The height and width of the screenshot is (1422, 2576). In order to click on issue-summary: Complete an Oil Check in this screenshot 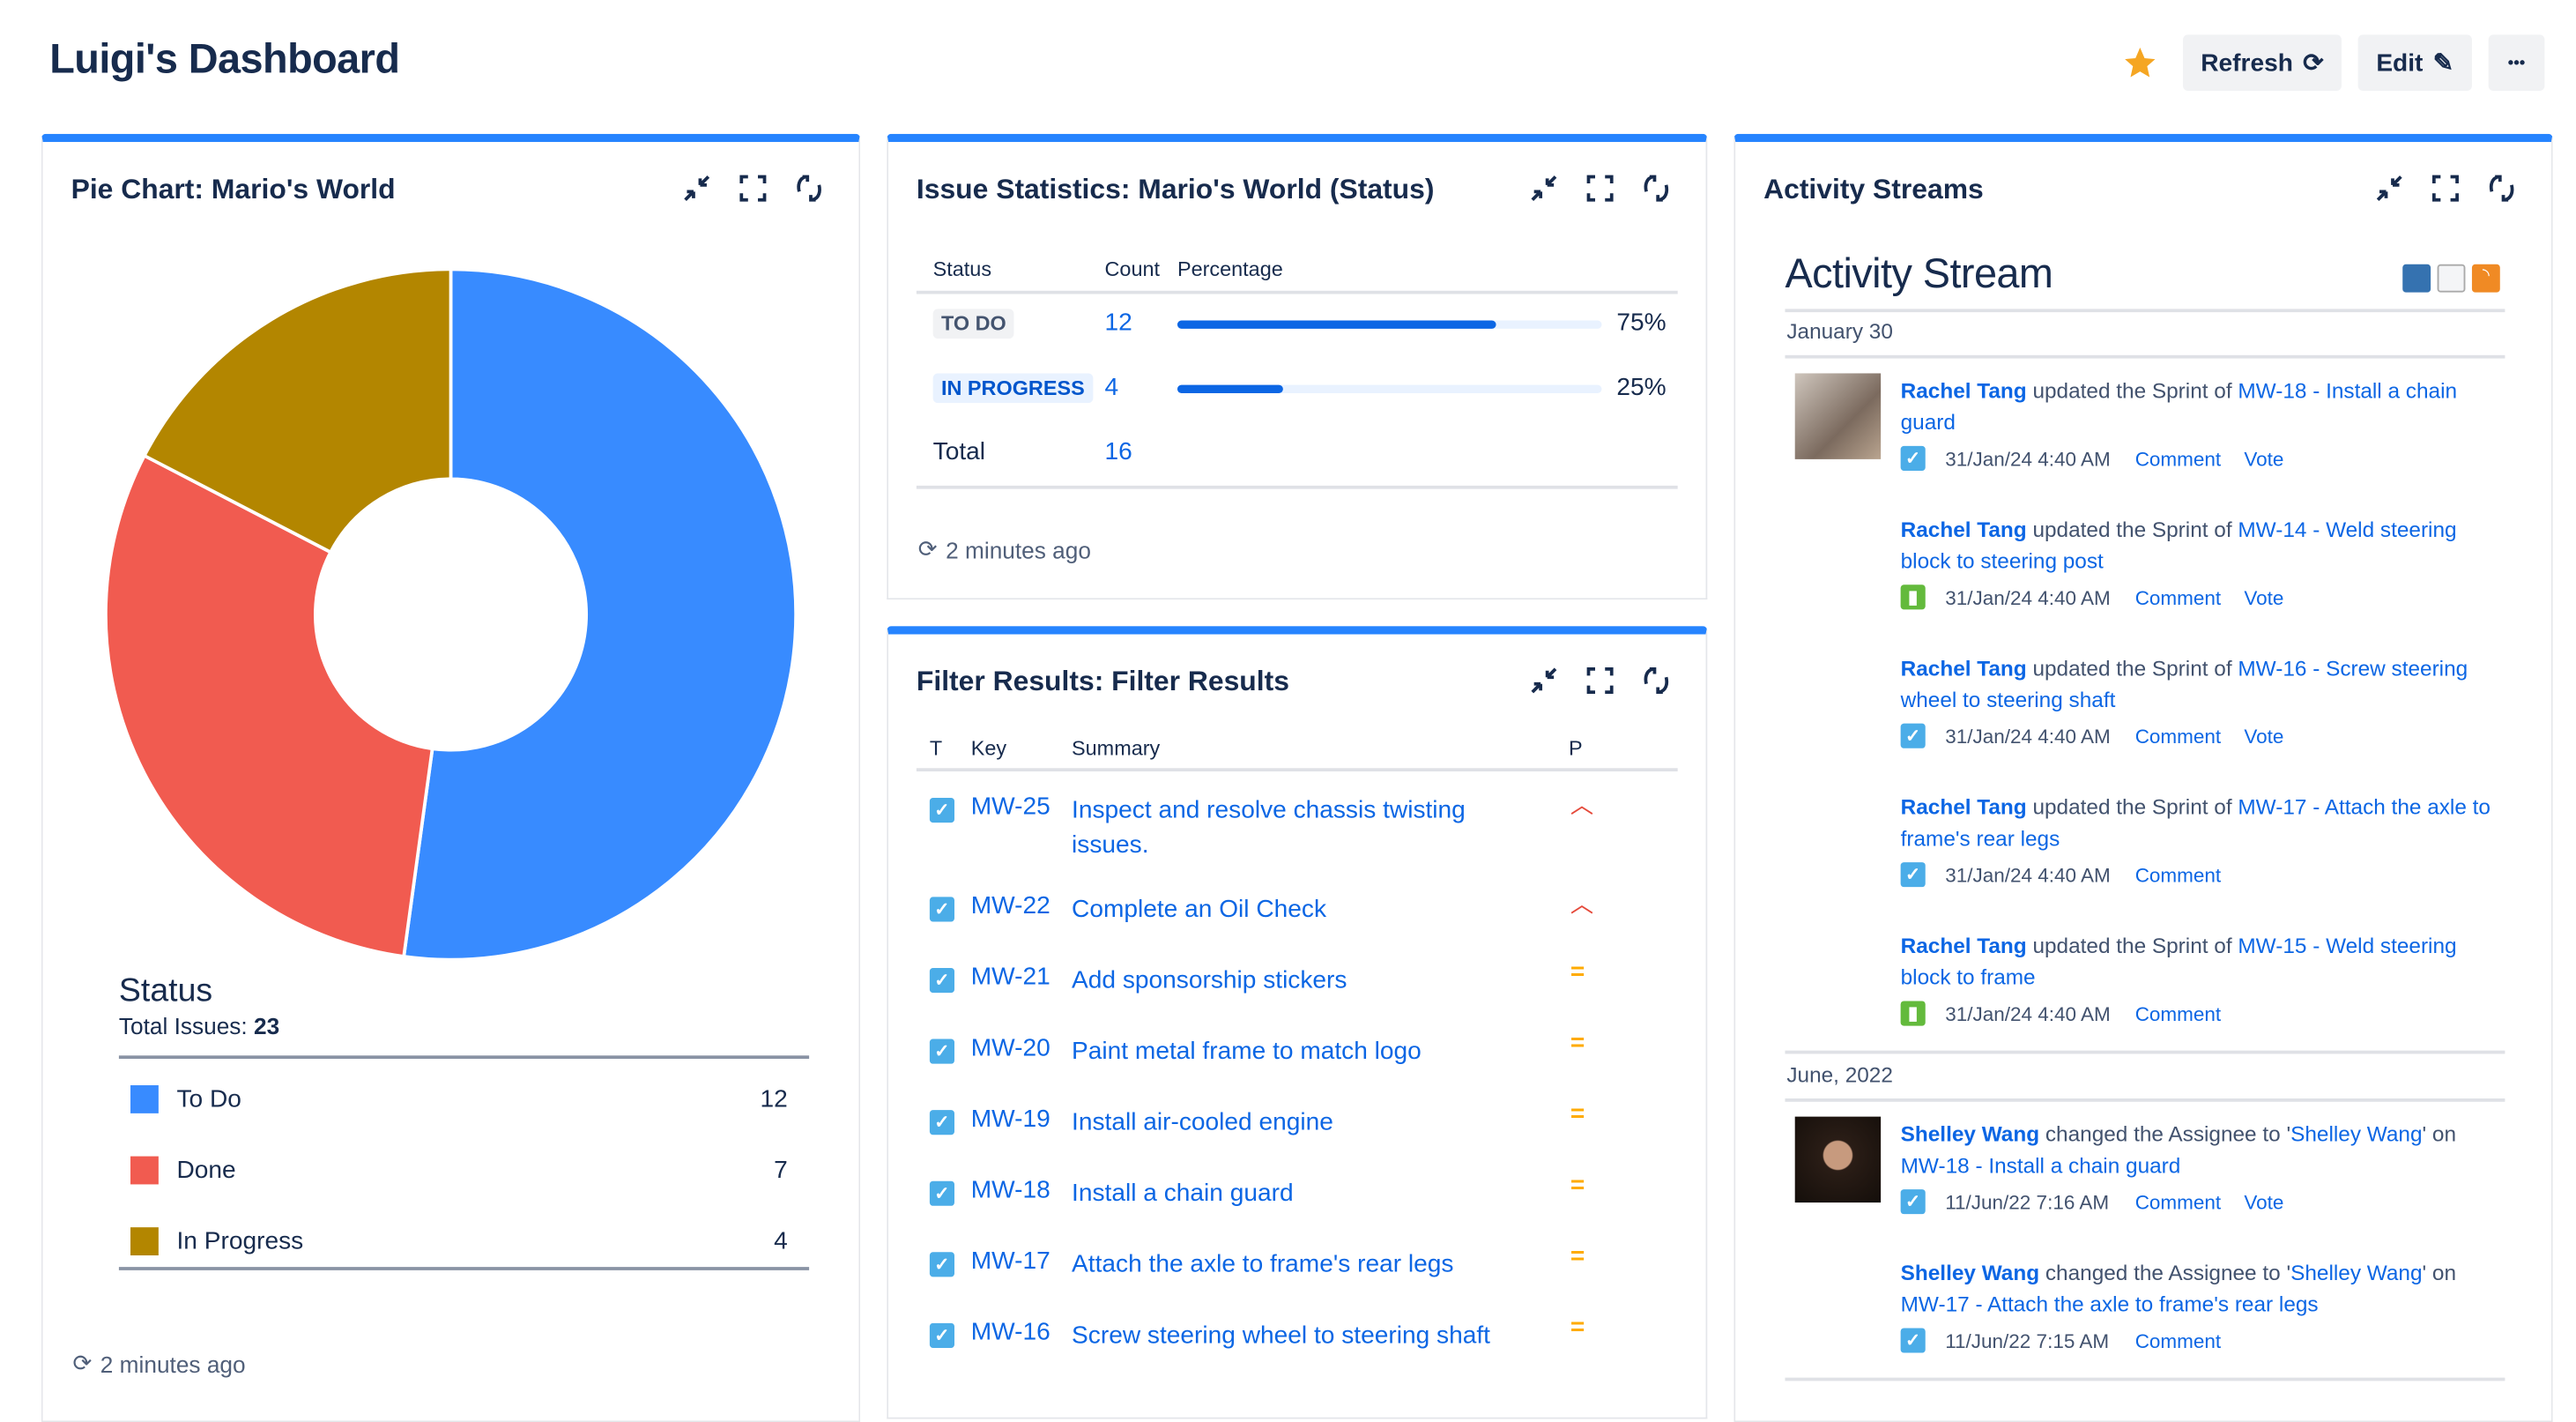, I will do `click(1199, 910)`.